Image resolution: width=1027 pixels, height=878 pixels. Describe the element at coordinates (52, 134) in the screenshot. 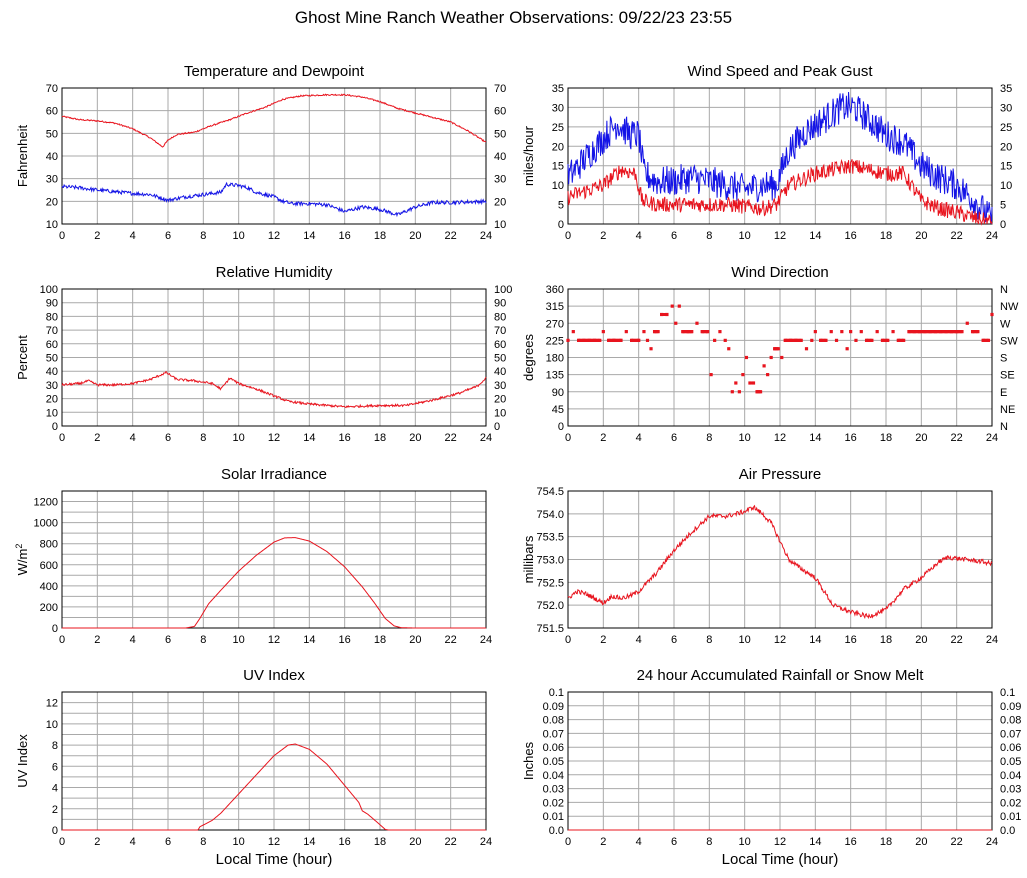

I see `y-tick-label: 50` at that location.